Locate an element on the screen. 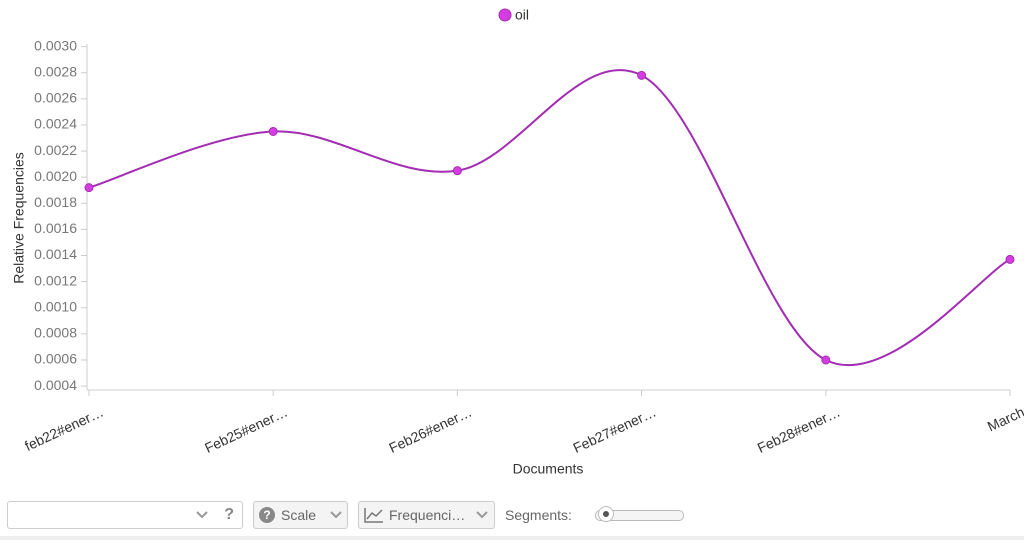  help-icon: ? is located at coordinates (267, 515).